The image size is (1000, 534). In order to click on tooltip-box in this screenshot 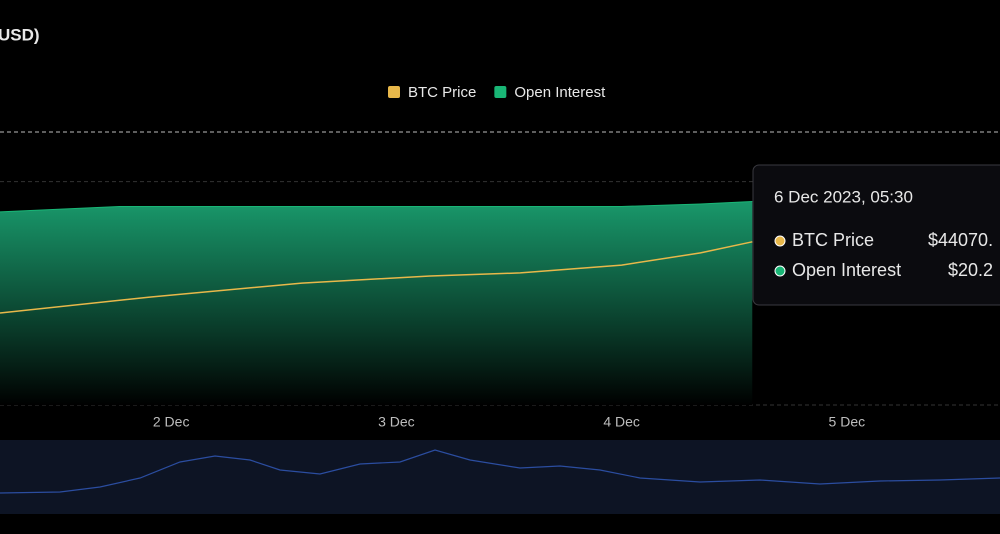, I will do `click(876, 235)`.